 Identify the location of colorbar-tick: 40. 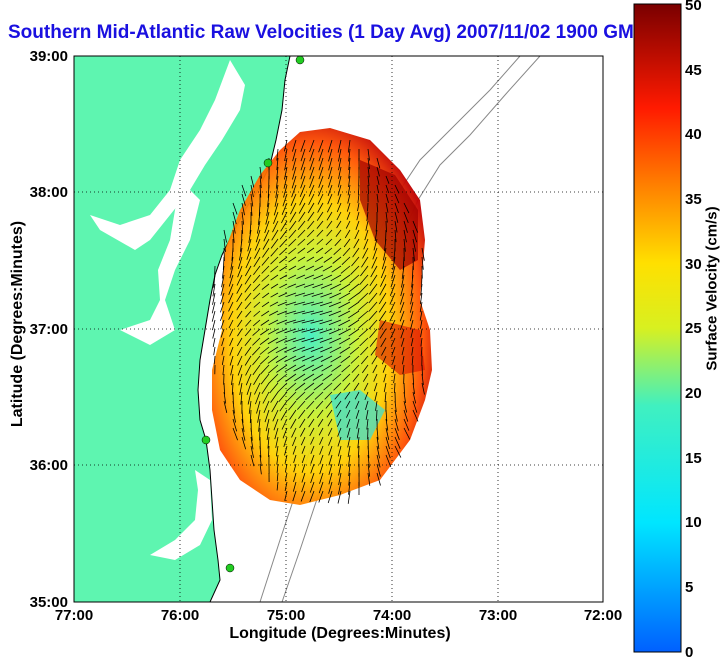
(693, 134).